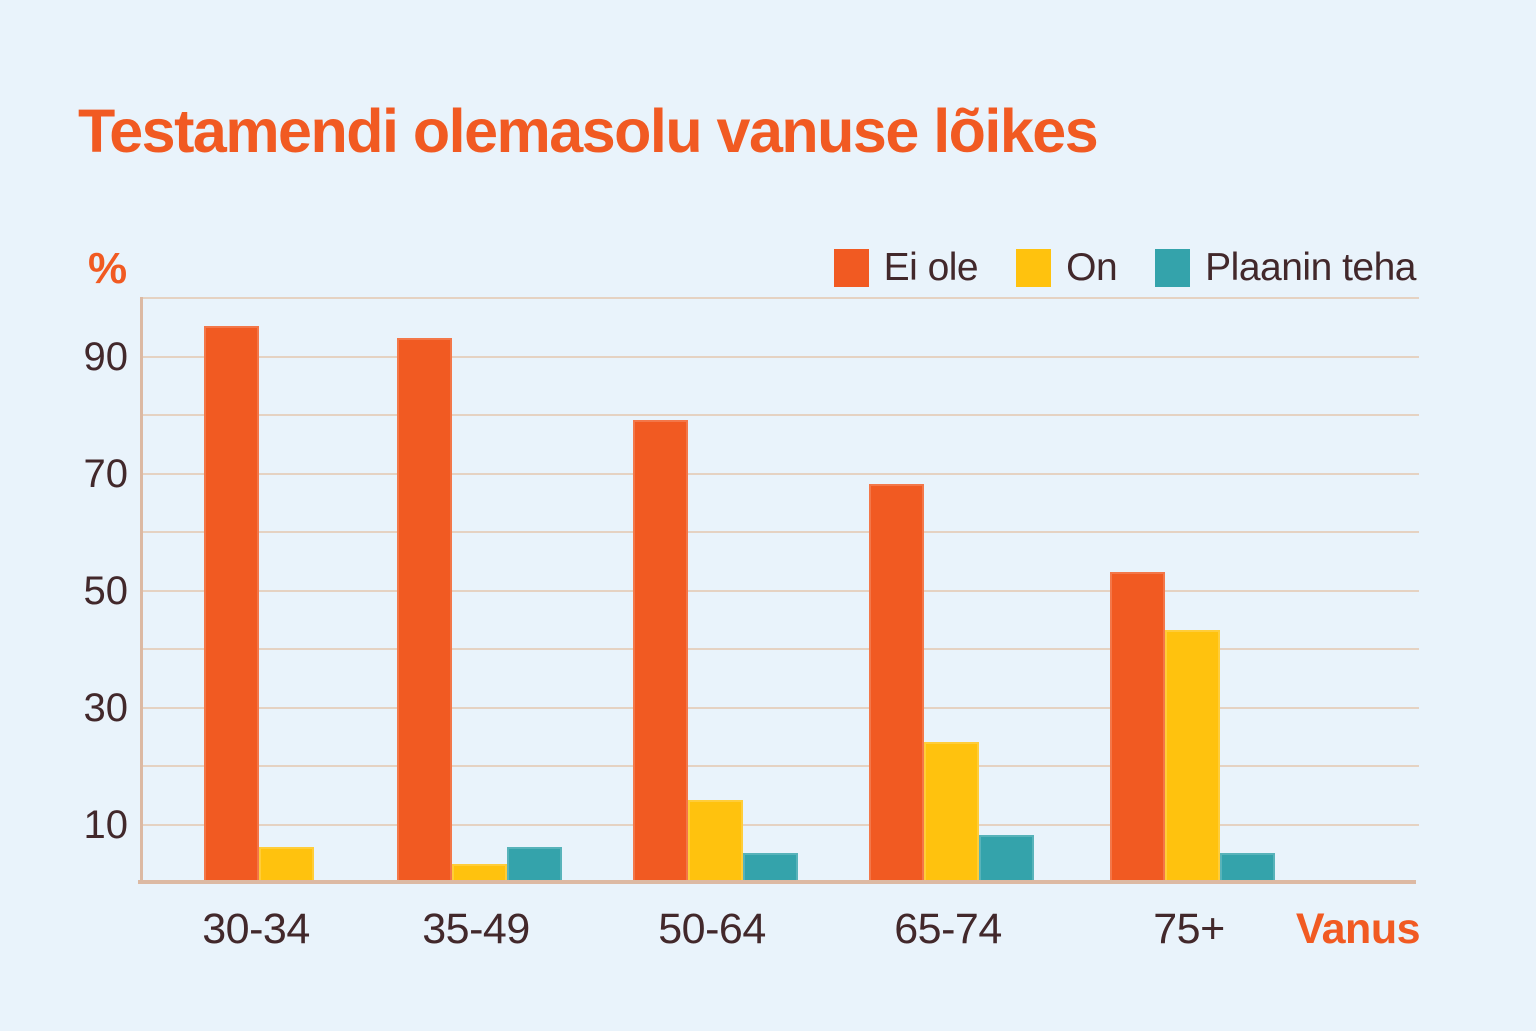  I want to click on legend-swatch-ei-ole, so click(851, 268).